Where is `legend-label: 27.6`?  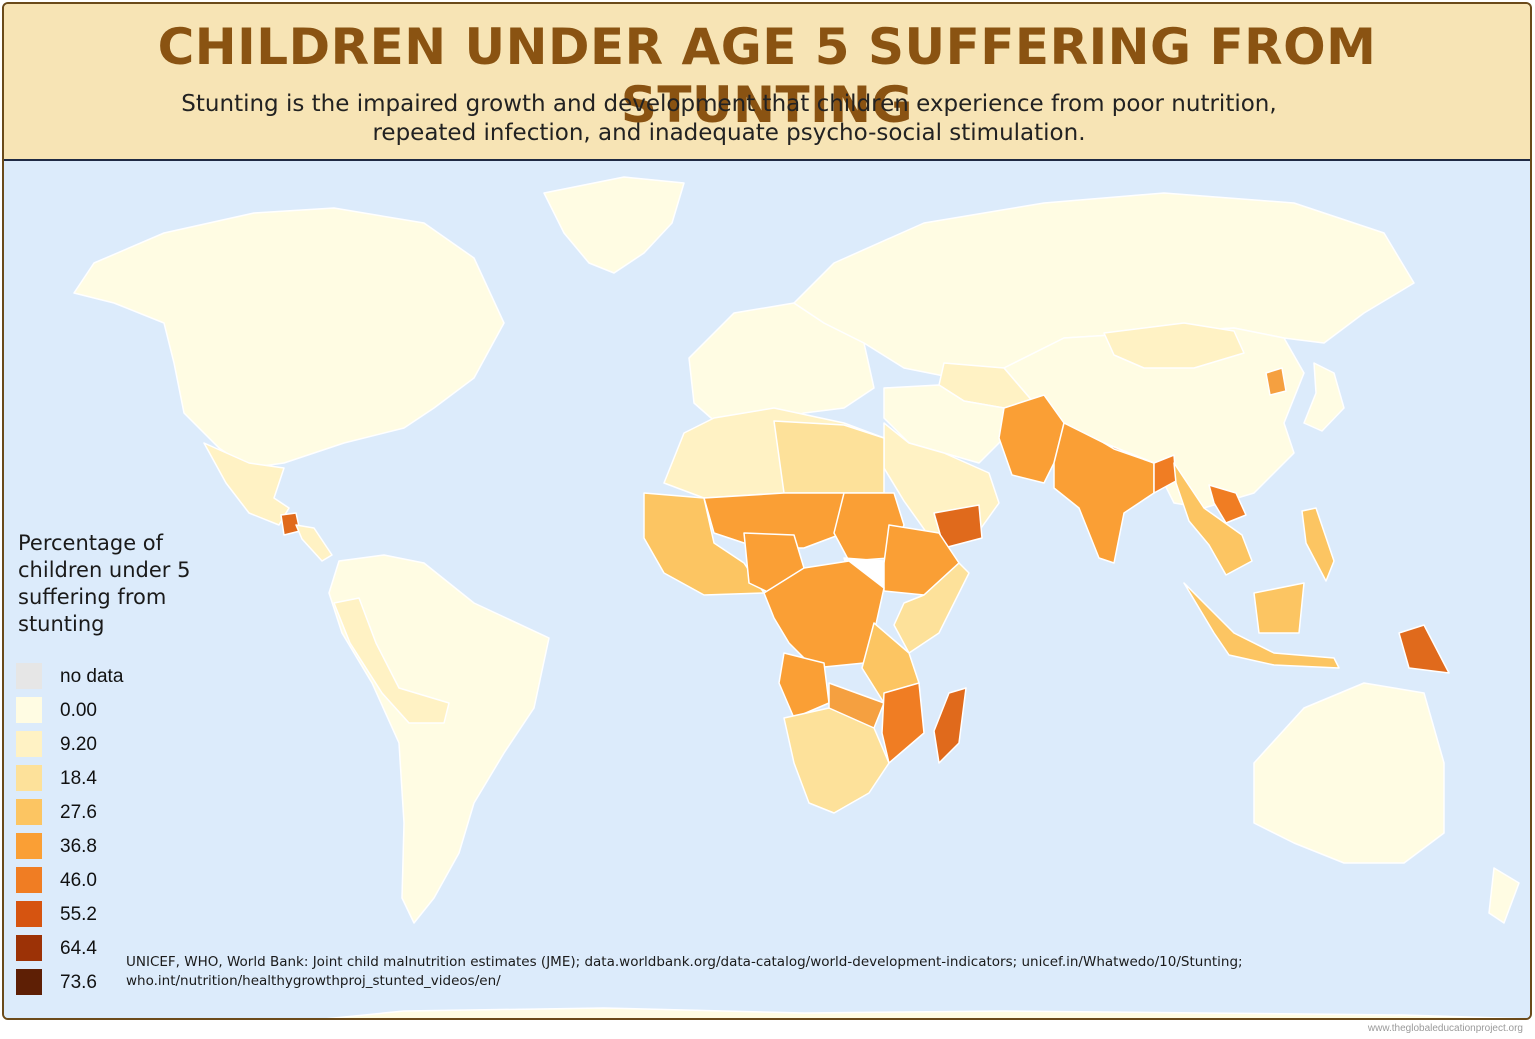 legend-label: 27.6 is located at coordinates (78, 812).